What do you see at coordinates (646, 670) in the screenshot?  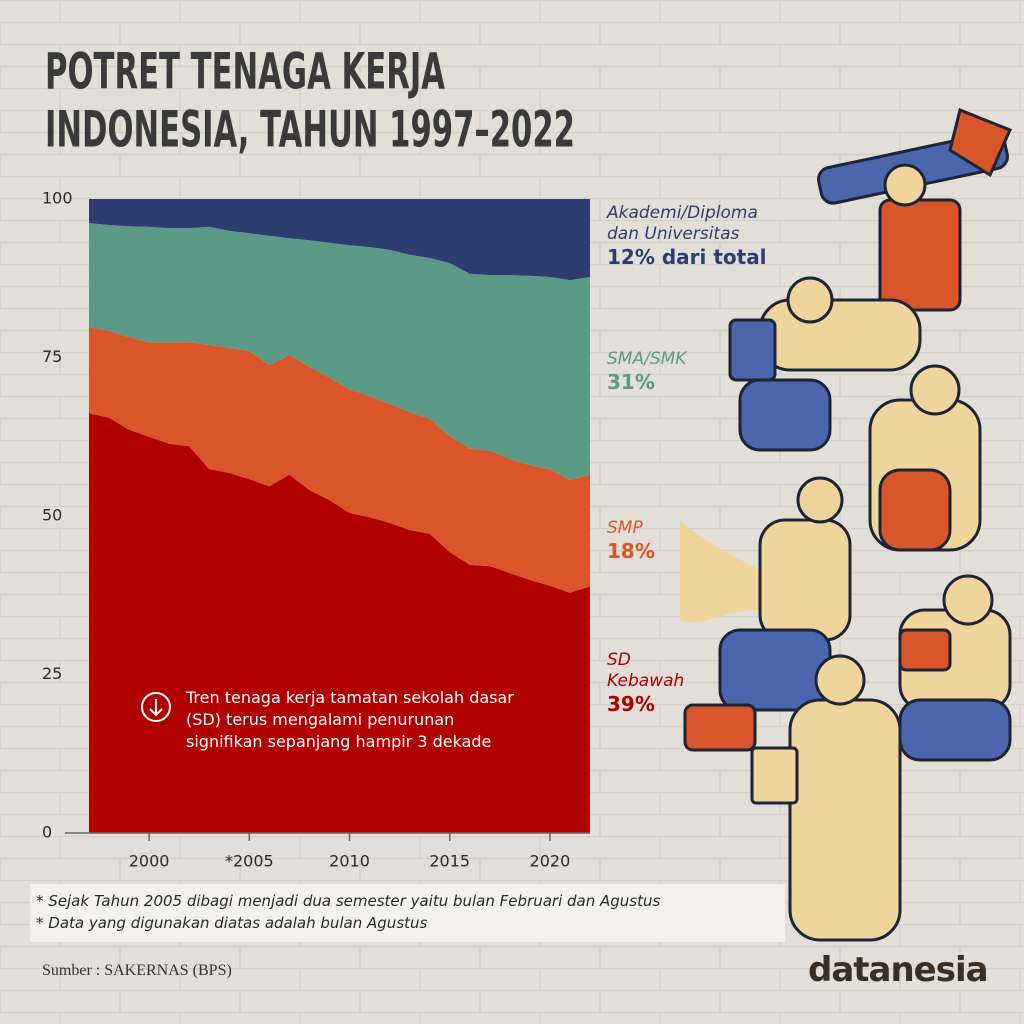 I see `series-label: SD Kebawah` at bounding box center [646, 670].